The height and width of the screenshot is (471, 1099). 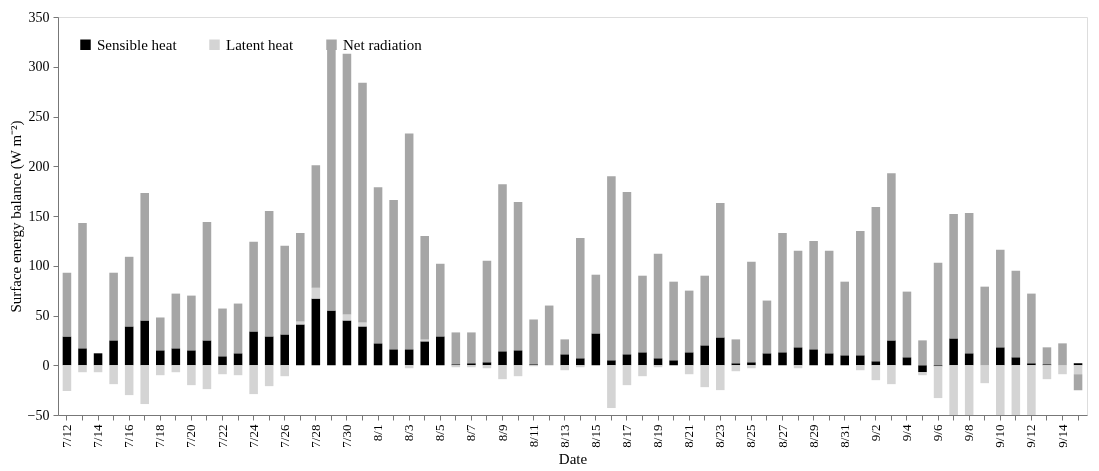 What do you see at coordinates (222, 436) in the screenshot?
I see `x-tick-label: 7/22` at bounding box center [222, 436].